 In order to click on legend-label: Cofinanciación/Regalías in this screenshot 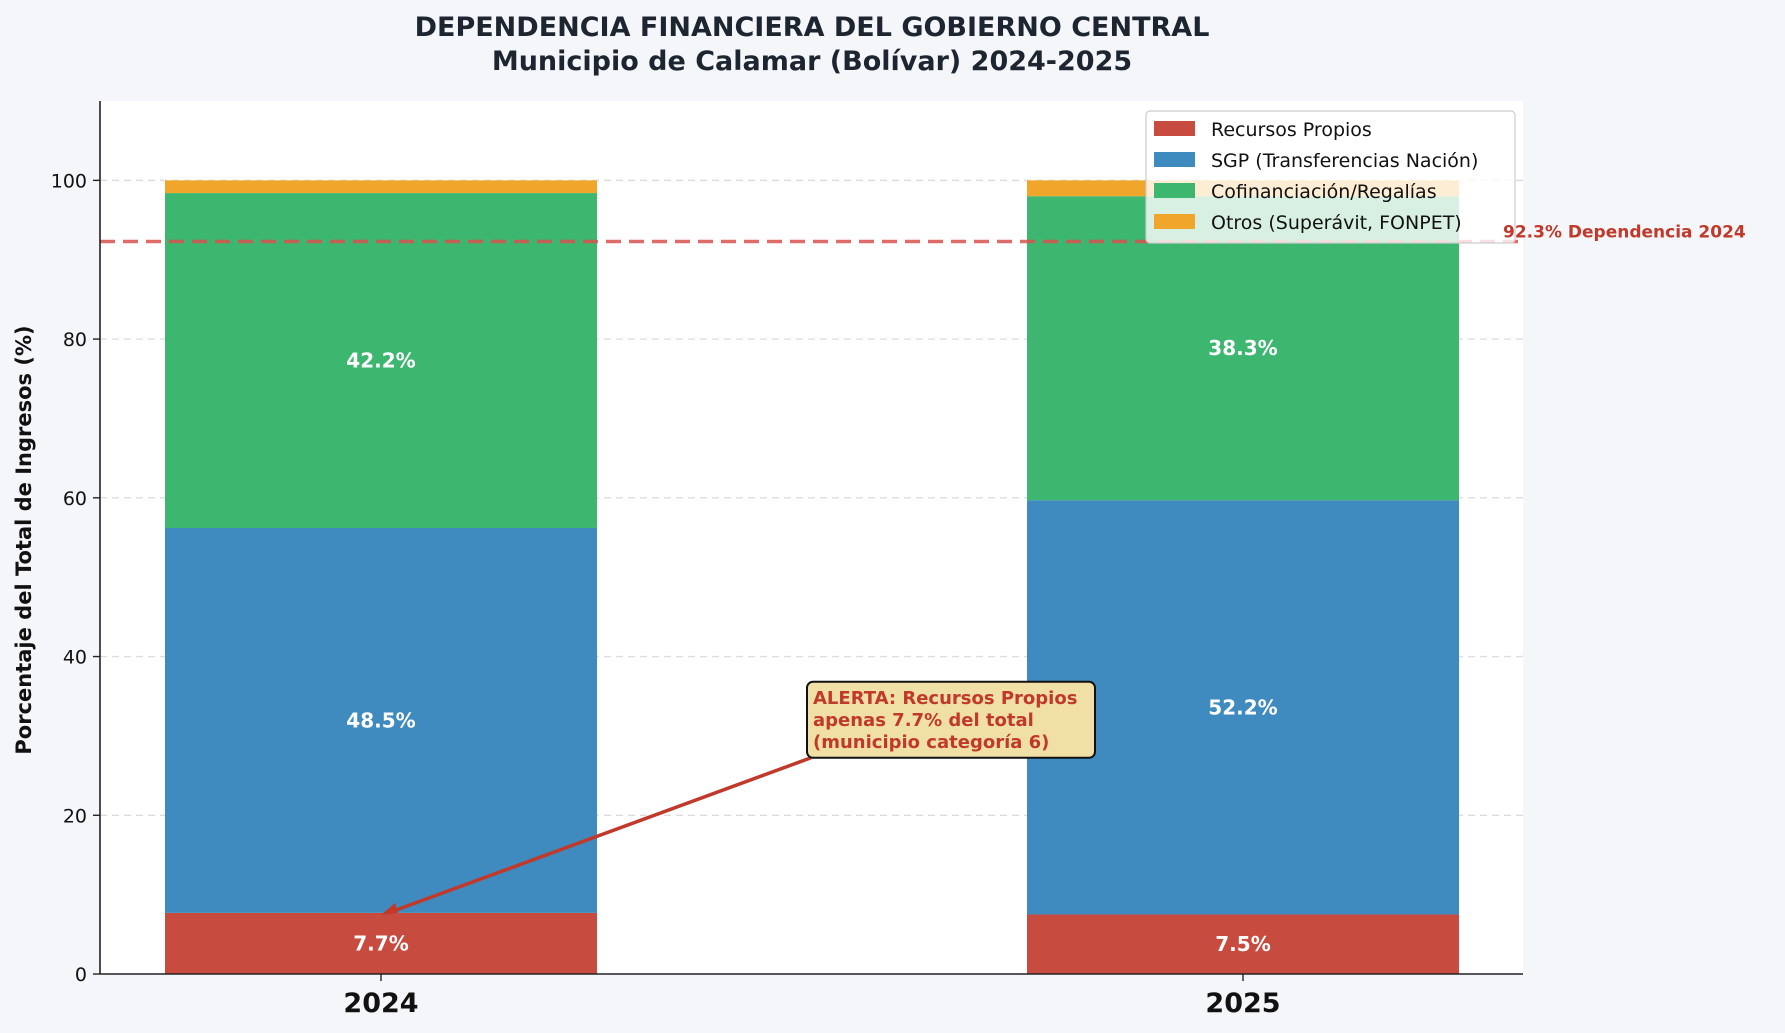, I will do `click(1324, 192)`.